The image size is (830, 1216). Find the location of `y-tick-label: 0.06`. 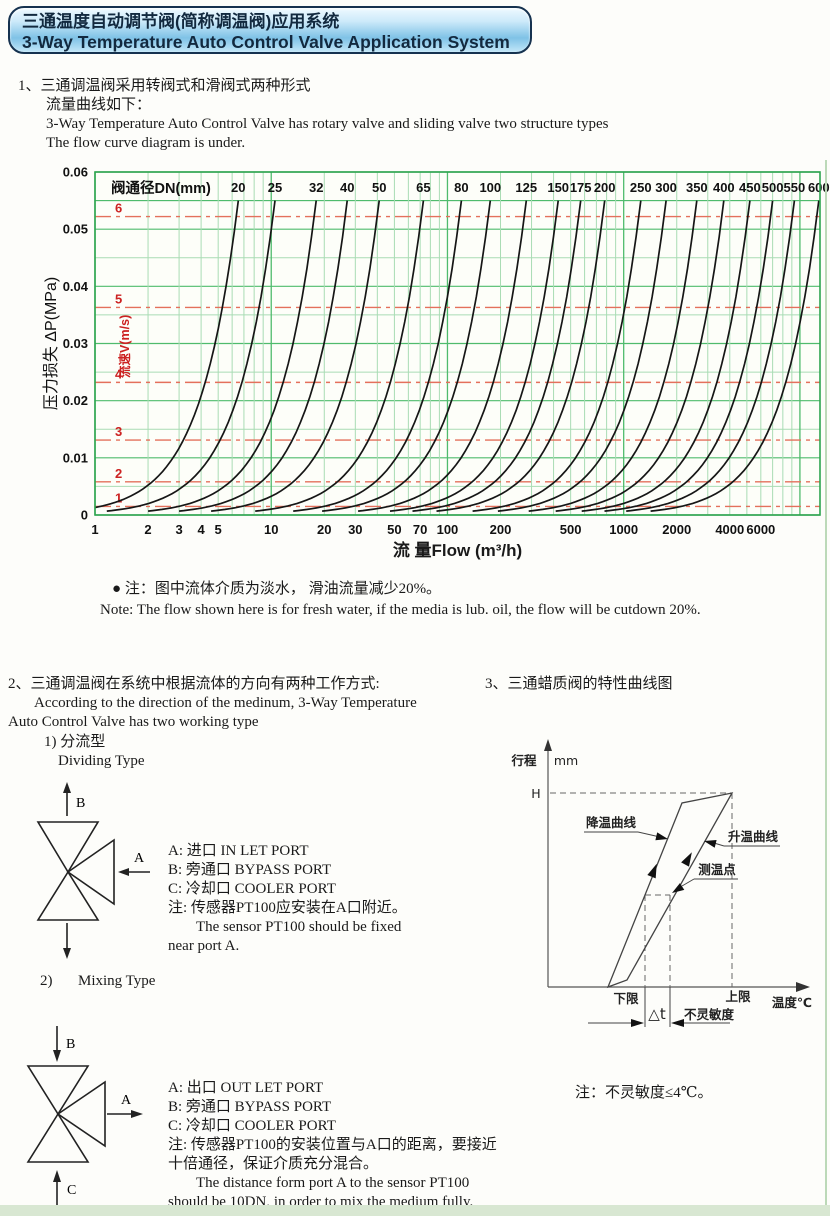

y-tick-label: 0.06 is located at coordinates (75, 172).